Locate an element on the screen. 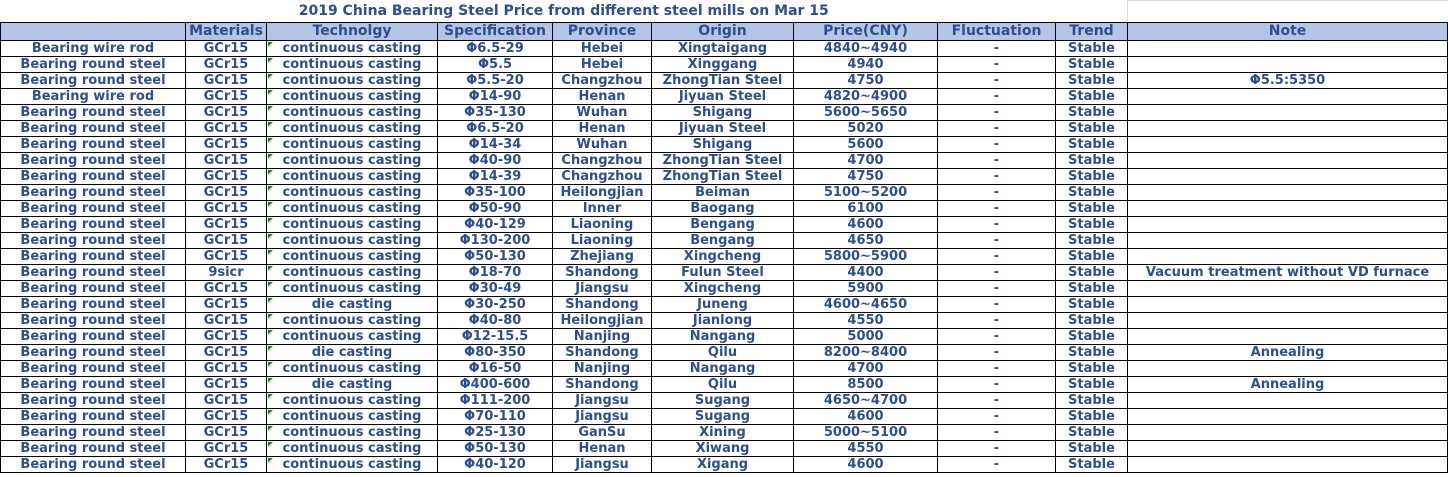  cell-province: Shandong is located at coordinates (602, 304).